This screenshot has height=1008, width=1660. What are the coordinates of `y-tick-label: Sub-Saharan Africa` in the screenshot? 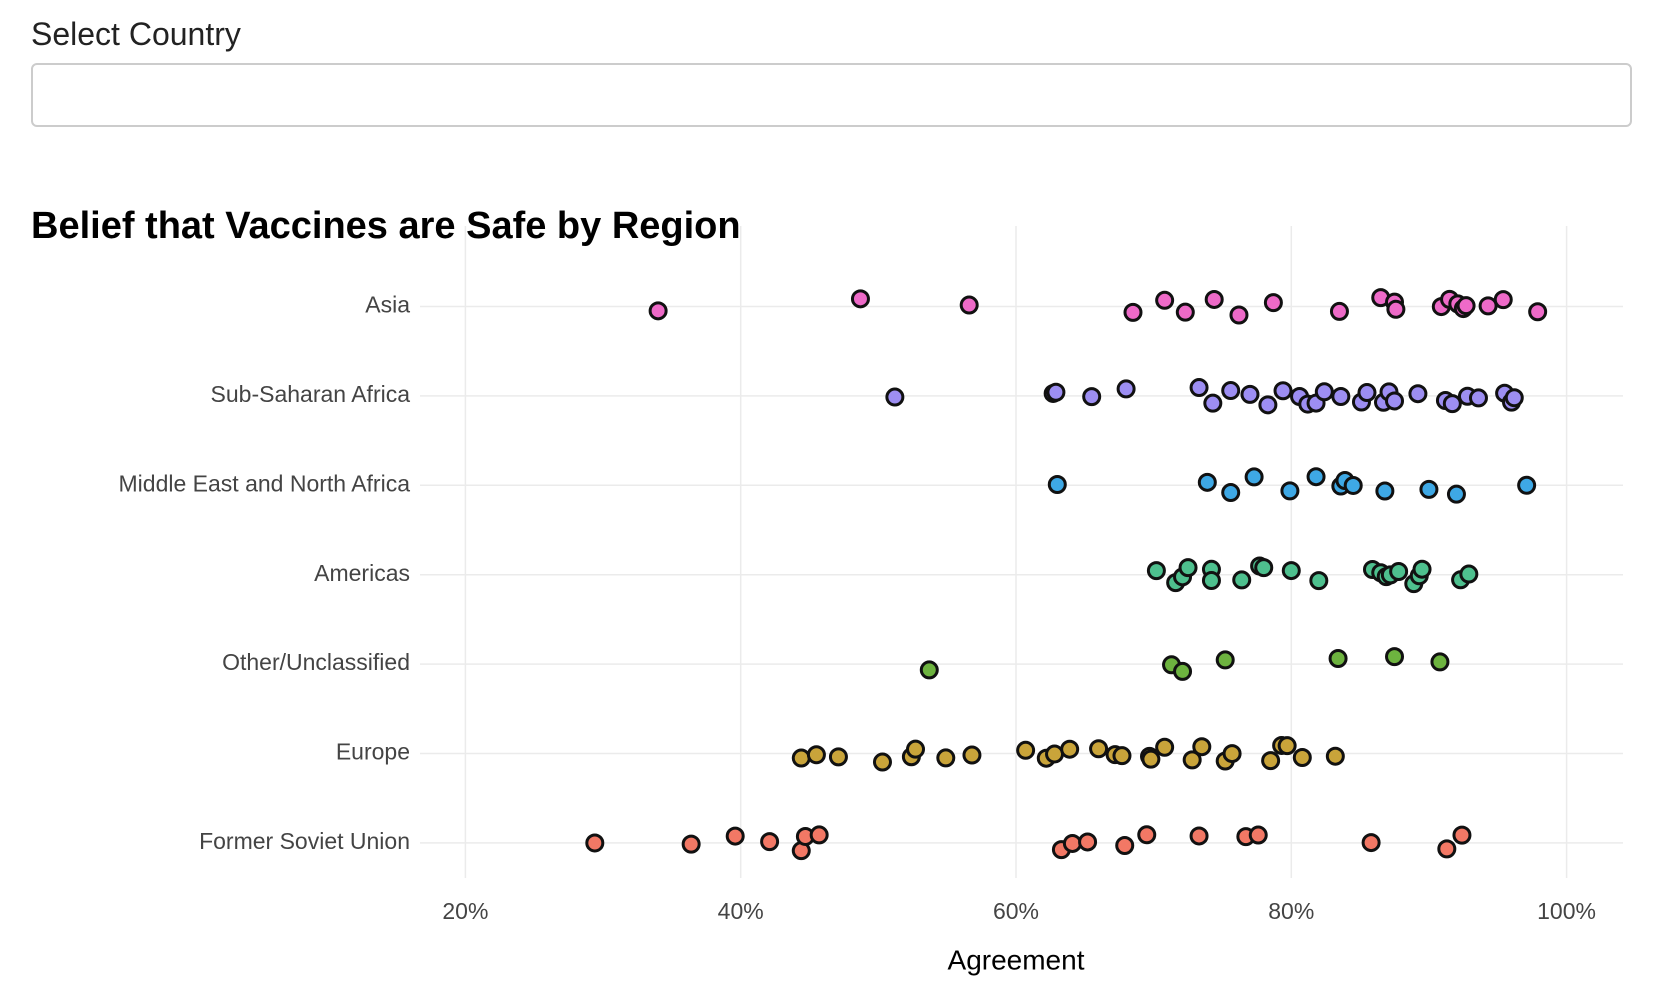 It's located at (311, 394).